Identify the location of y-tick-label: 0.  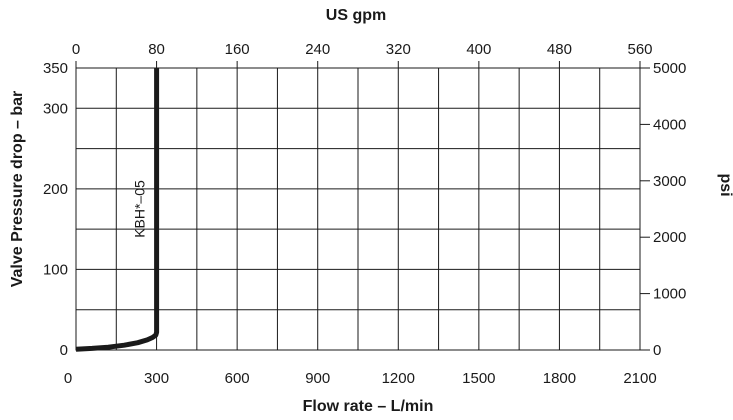
(64, 350).